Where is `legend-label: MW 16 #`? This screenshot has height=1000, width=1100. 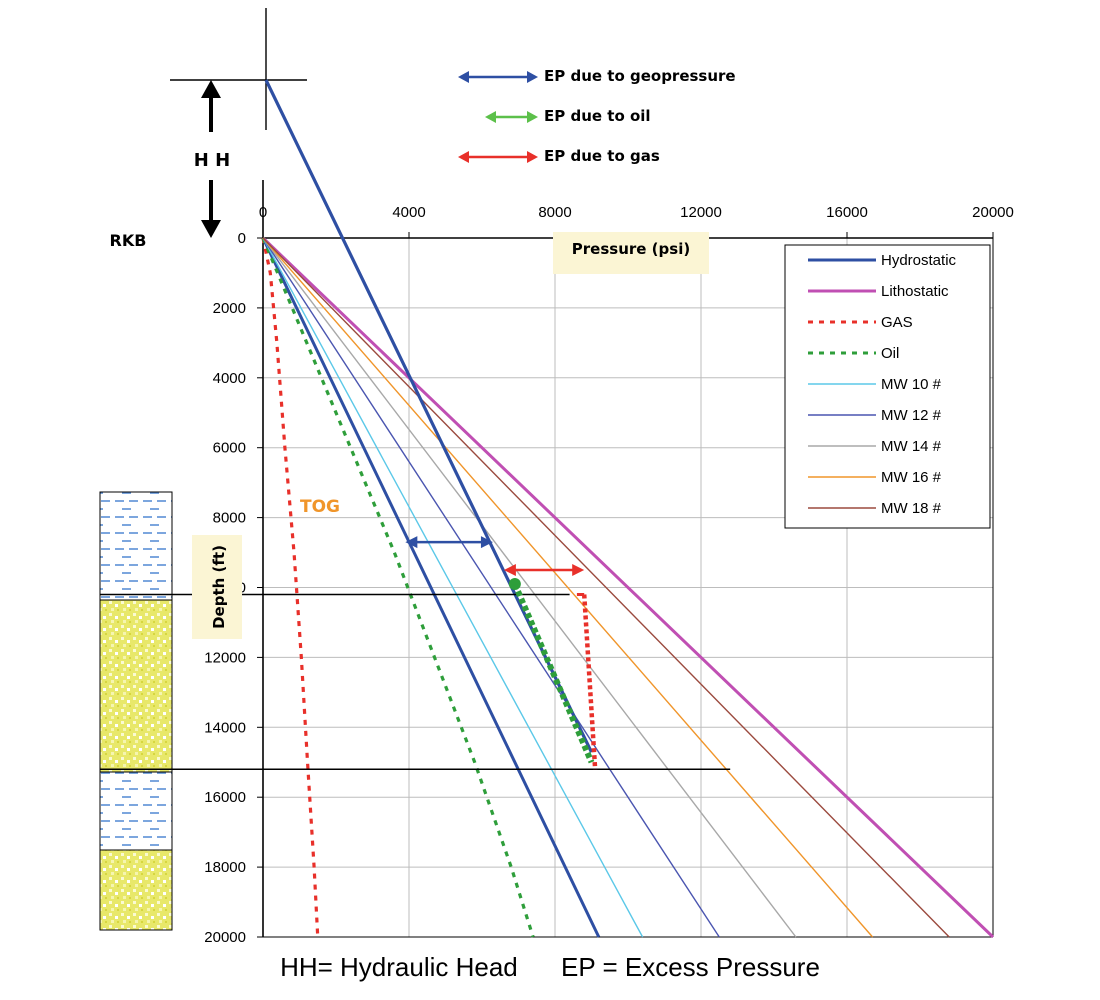
legend-label: MW 16 # is located at coordinates (911, 477).